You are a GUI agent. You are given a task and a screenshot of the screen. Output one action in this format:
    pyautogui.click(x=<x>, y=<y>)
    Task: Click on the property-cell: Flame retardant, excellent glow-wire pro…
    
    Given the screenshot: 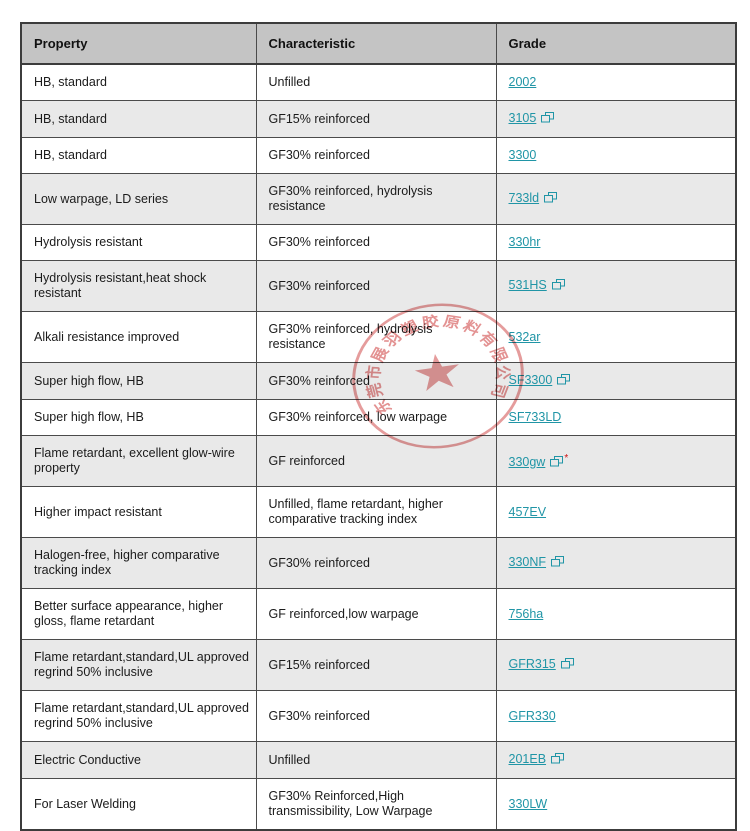 What is the action you would take?
    pyautogui.click(x=138, y=461)
    